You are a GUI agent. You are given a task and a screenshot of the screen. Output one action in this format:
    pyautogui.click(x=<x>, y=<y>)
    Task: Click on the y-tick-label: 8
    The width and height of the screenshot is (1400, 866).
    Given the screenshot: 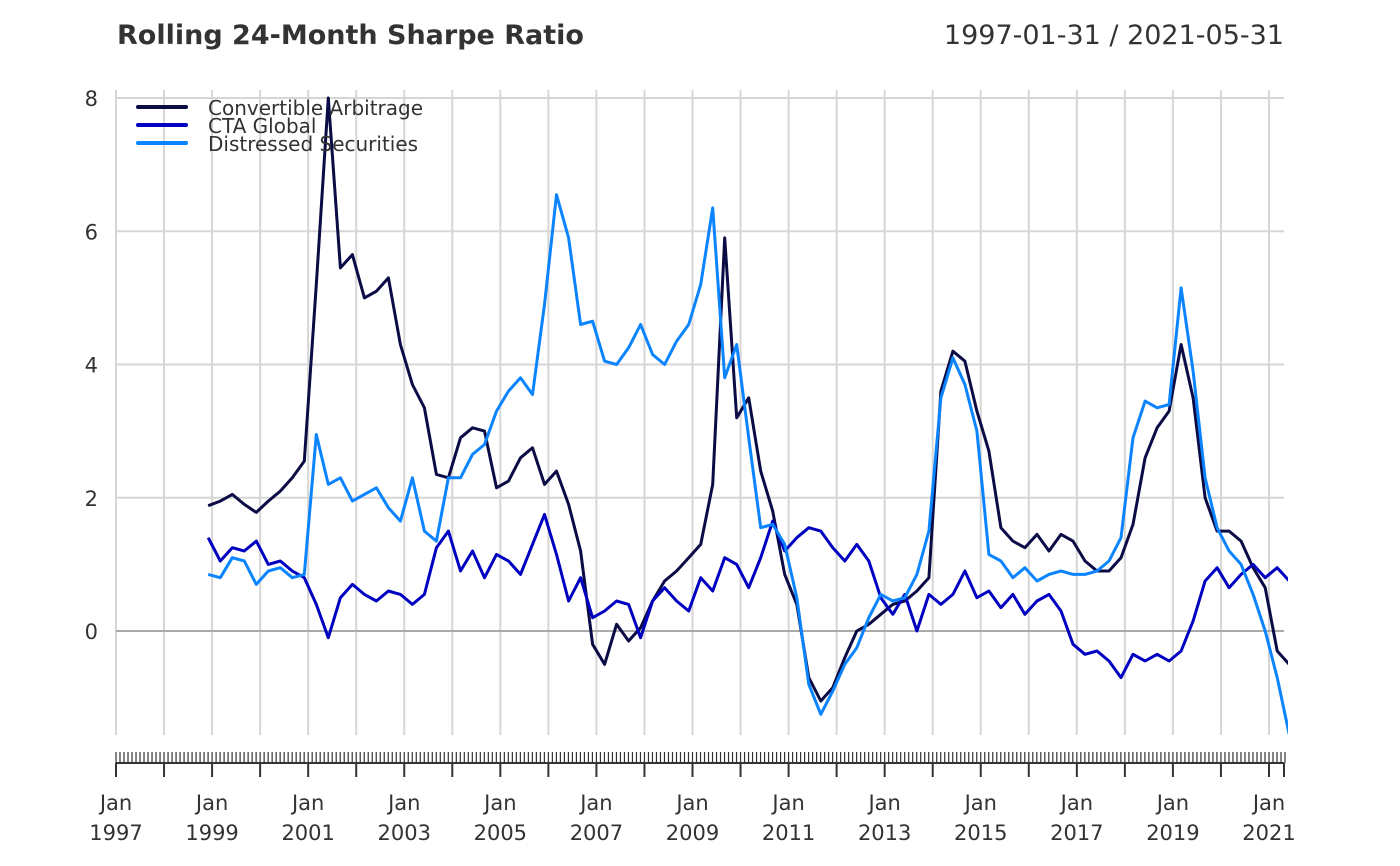 What is the action you would take?
    pyautogui.click(x=91, y=99)
    